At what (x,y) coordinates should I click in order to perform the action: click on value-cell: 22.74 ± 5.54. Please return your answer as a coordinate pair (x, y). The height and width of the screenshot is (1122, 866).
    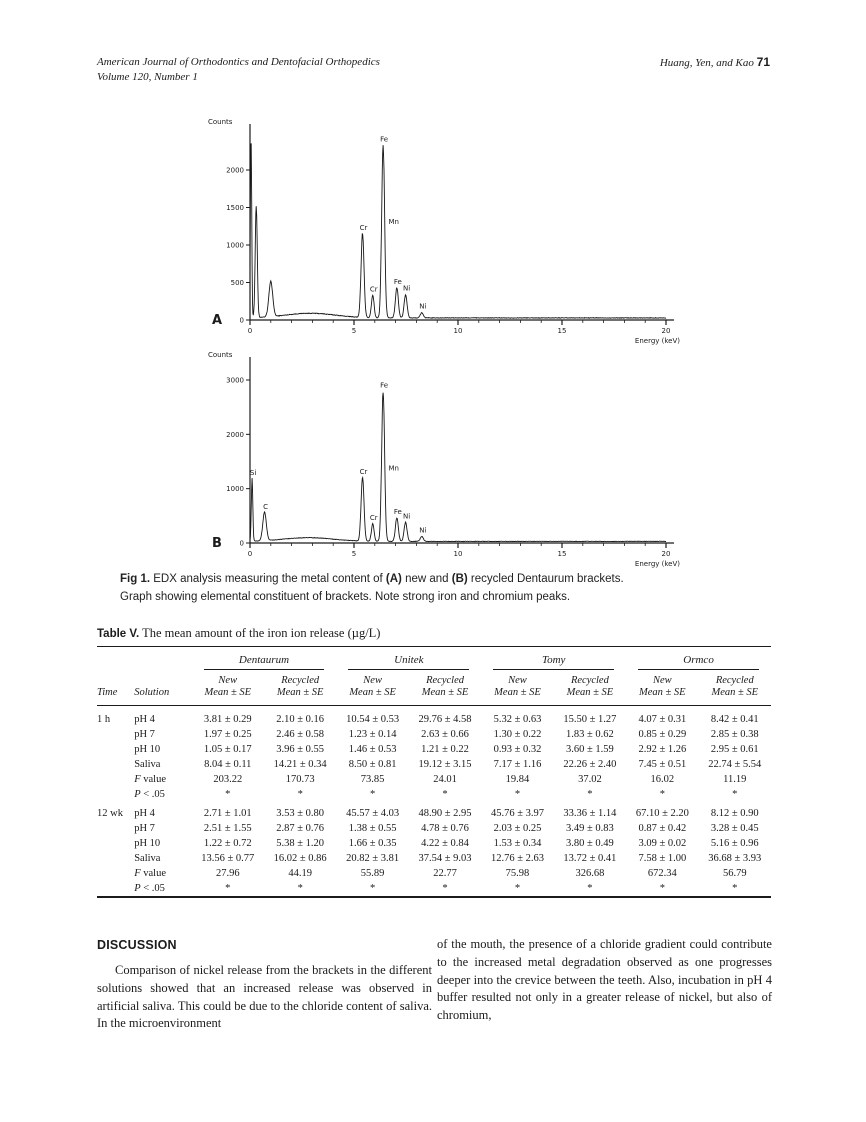
    Looking at the image, I should click on (735, 764).